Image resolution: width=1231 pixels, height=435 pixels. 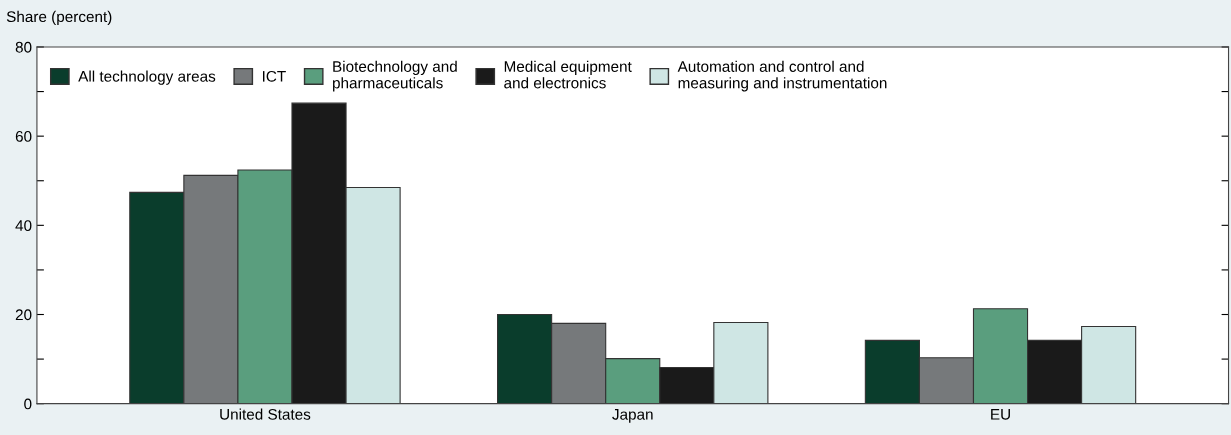 What do you see at coordinates (23, 47) in the screenshot?
I see `y-tick-label: 80` at bounding box center [23, 47].